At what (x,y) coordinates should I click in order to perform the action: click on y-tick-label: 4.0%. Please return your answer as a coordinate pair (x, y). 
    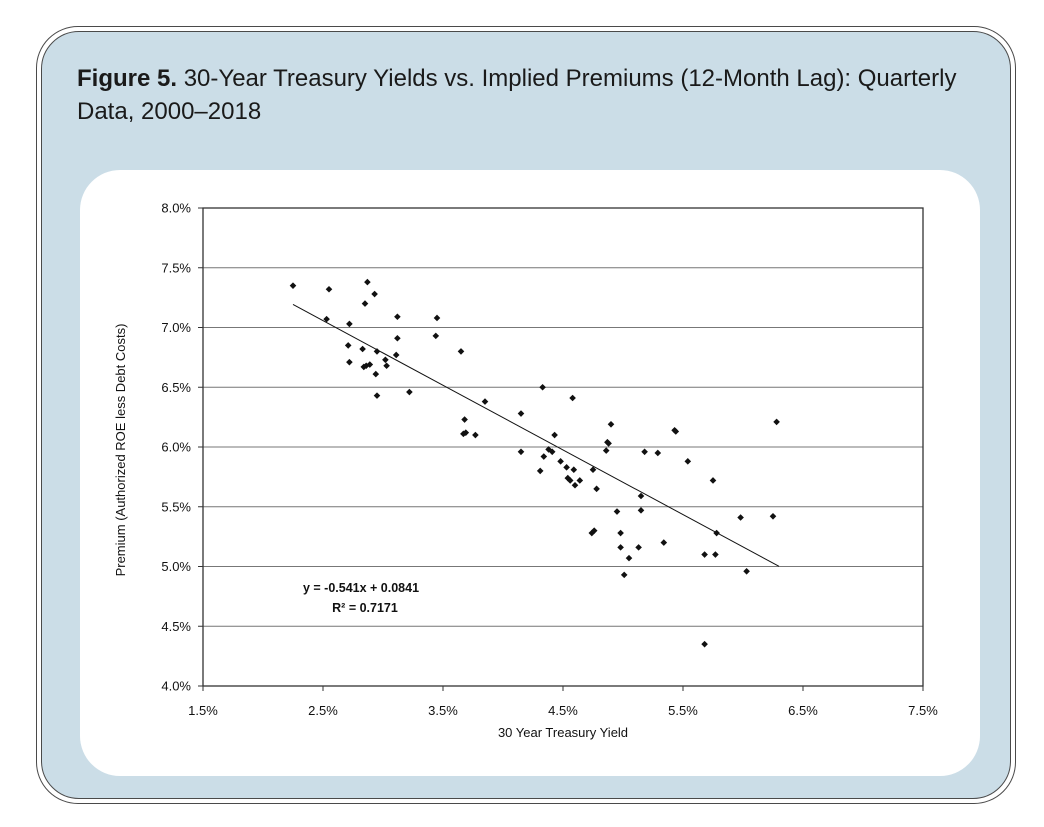
    Looking at the image, I should click on (176, 686).